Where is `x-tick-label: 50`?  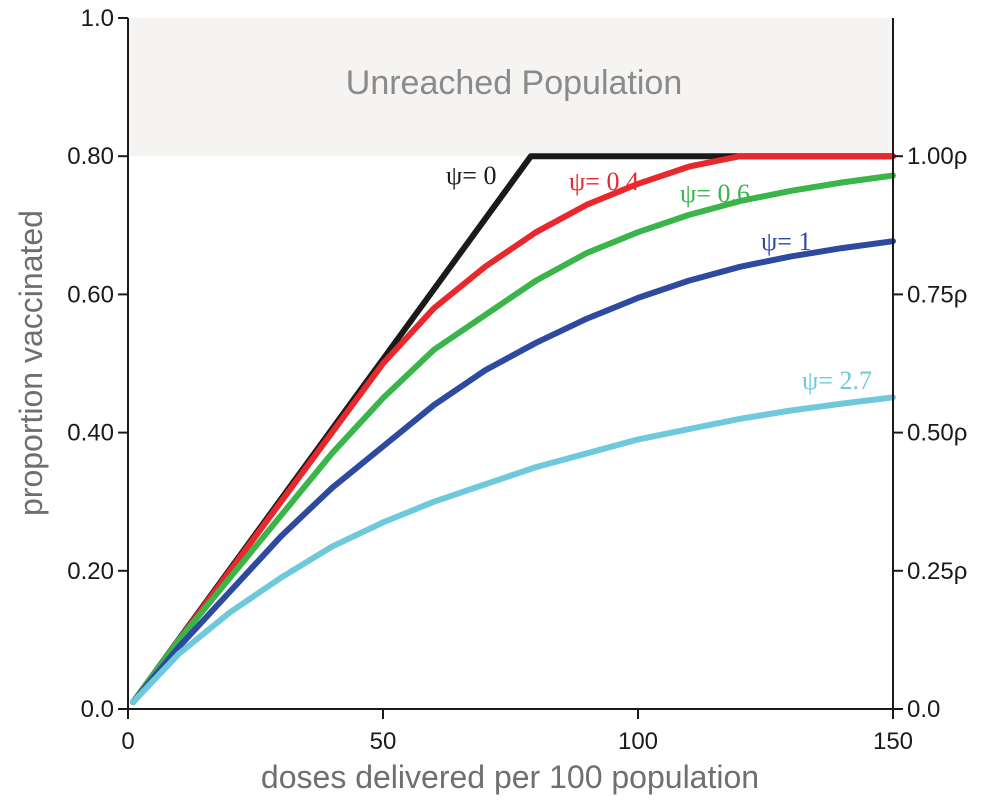 x-tick-label: 50 is located at coordinates (383, 741).